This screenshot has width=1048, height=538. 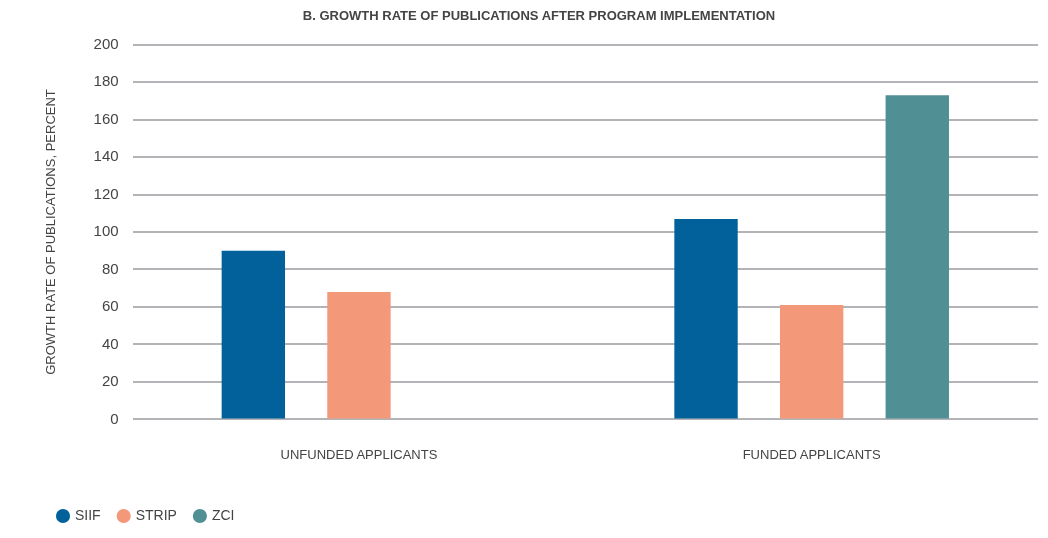 I want to click on y-tick-label: 0, so click(x=114, y=418).